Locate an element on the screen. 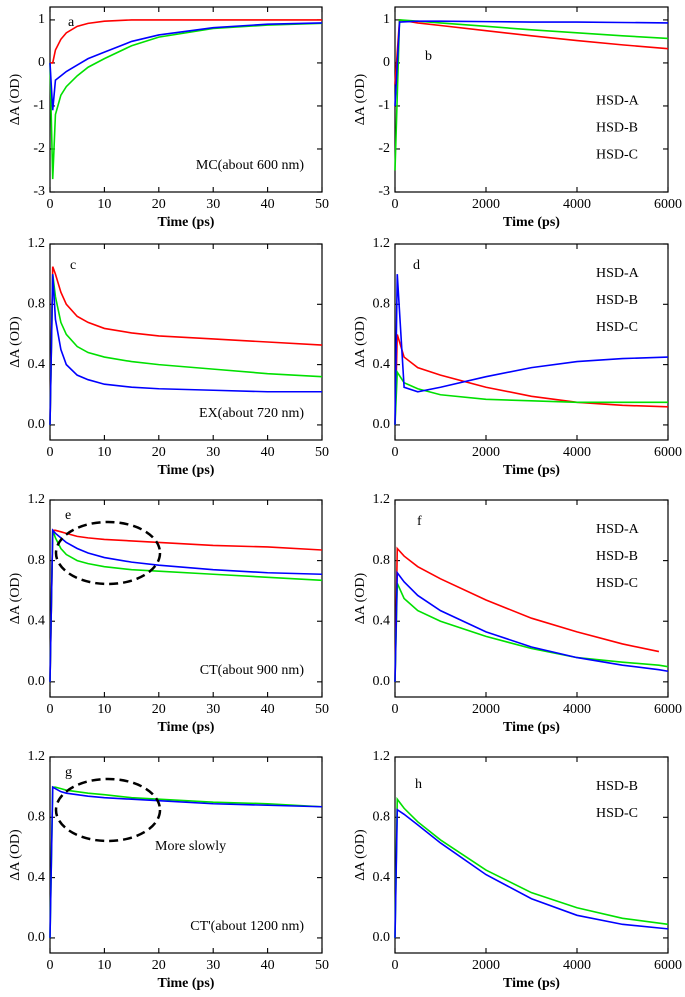 The width and height of the screenshot is (685, 997). panel-letter: e is located at coordinates (68, 515).